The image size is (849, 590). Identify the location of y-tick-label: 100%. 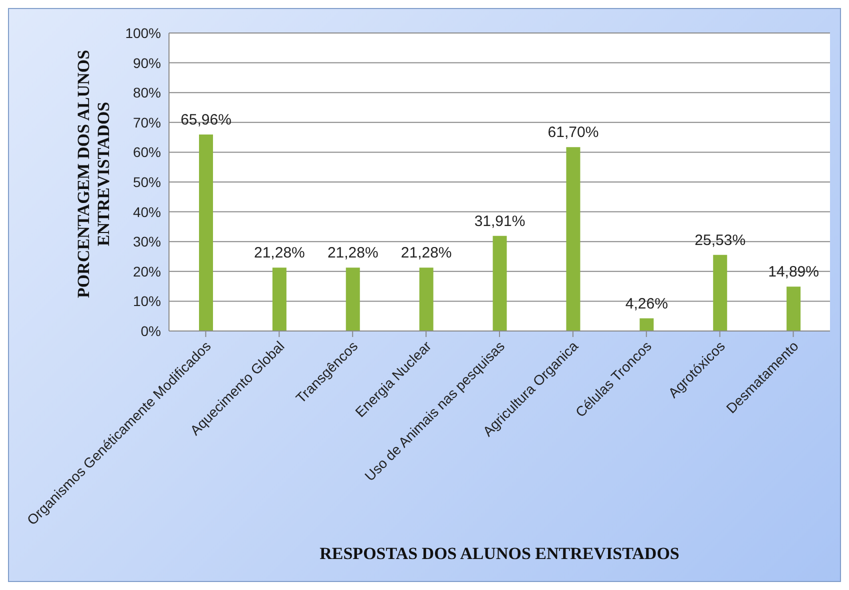
(143, 32).